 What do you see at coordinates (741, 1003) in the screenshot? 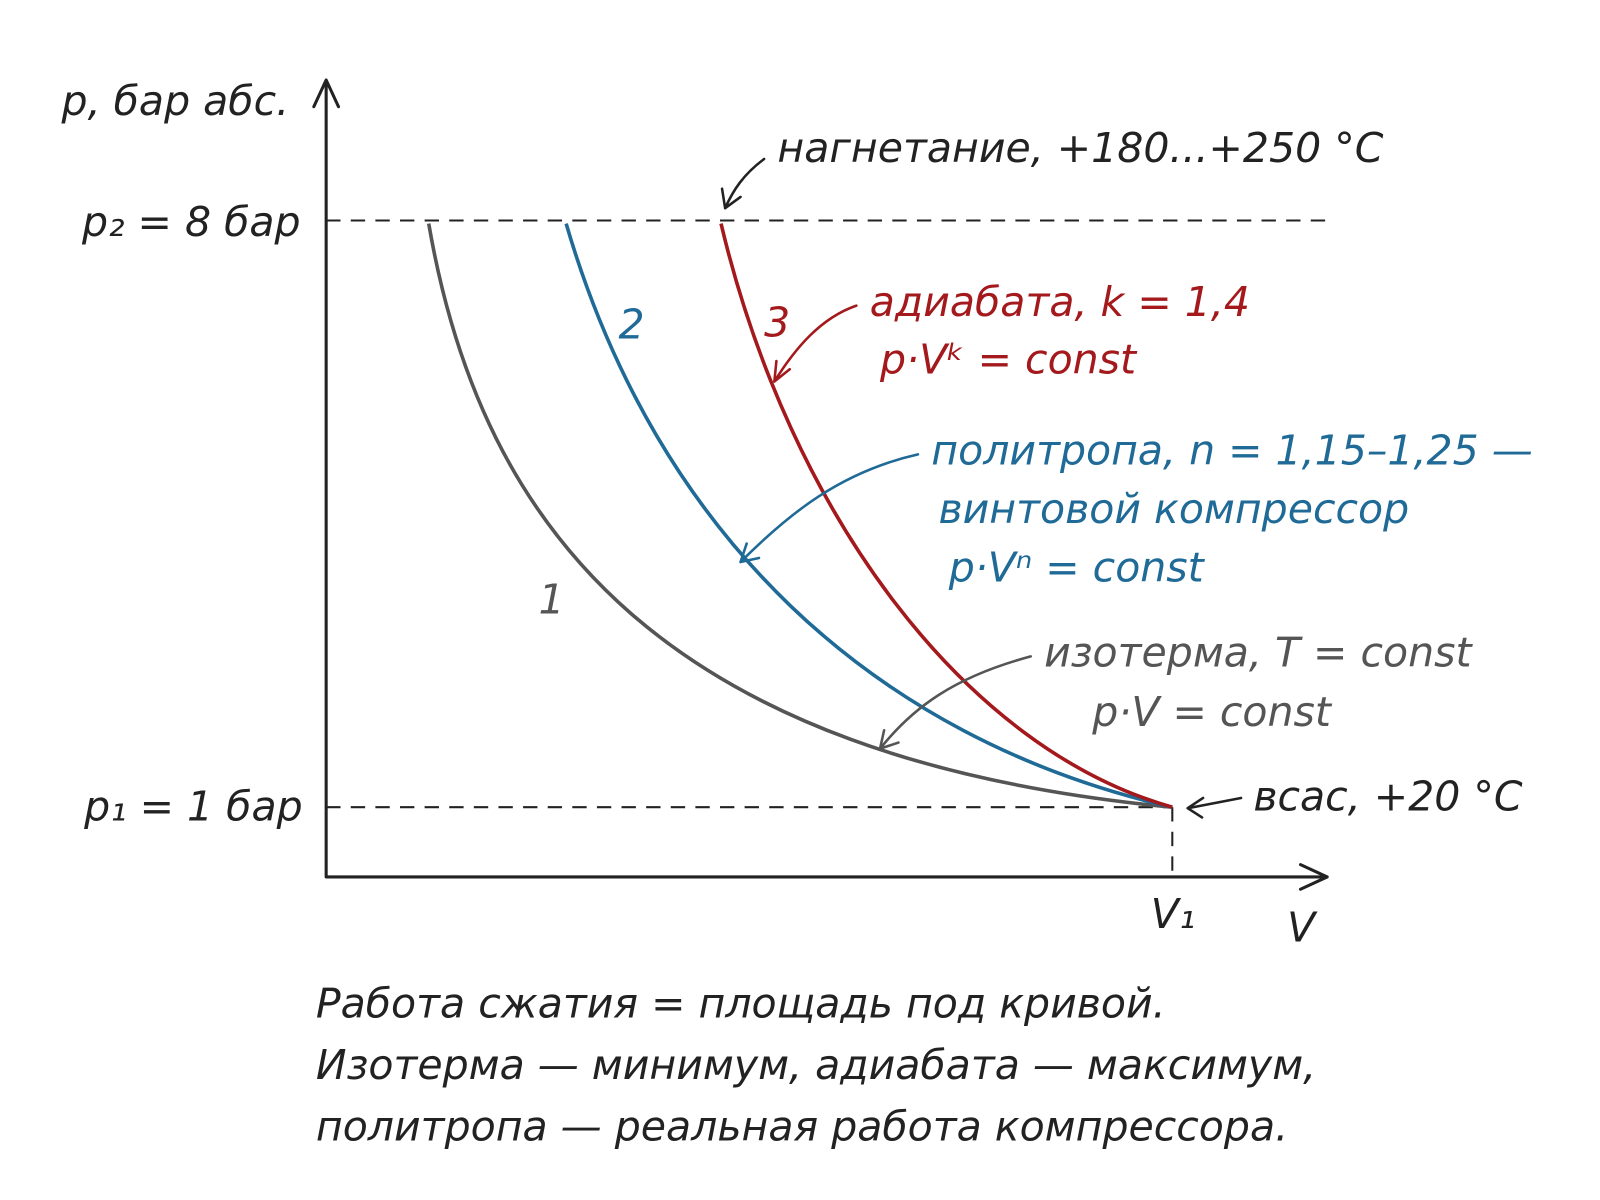
I see `caption-line: Работа сжатия = площадь под кривой.` at bounding box center [741, 1003].